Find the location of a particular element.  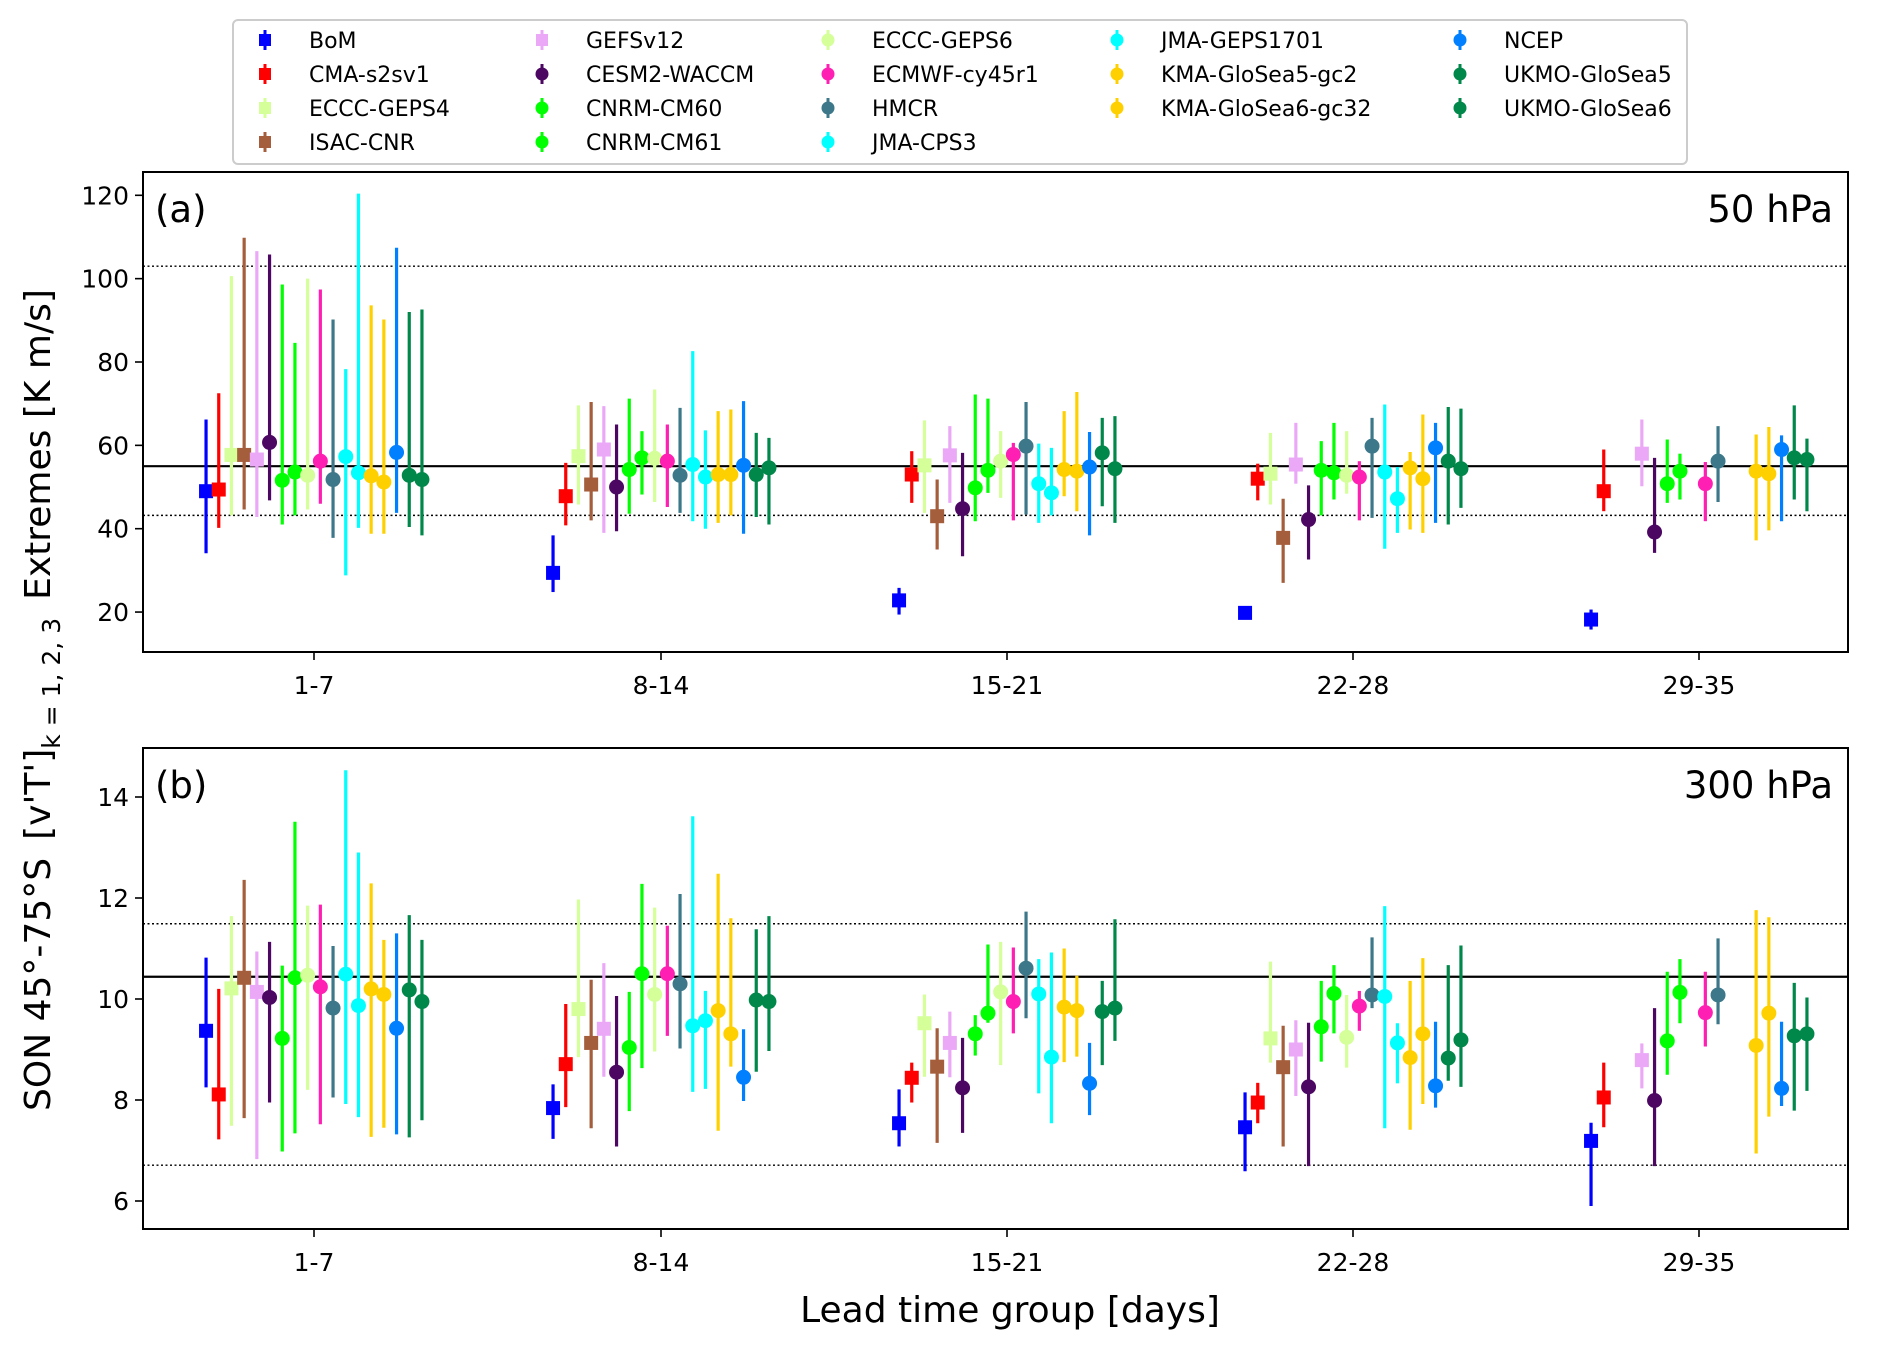

series-eccc-geps4 is located at coordinates (751, 1012).